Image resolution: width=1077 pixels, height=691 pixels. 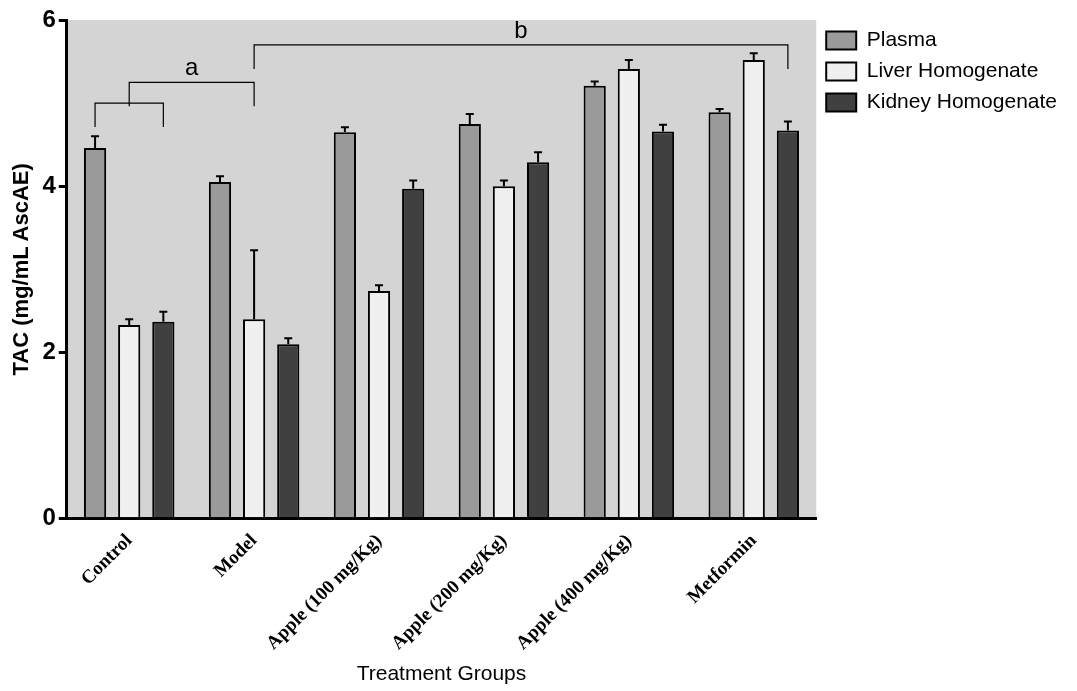 What do you see at coordinates (49, 184) in the screenshot?
I see `y-tick-label: 4` at bounding box center [49, 184].